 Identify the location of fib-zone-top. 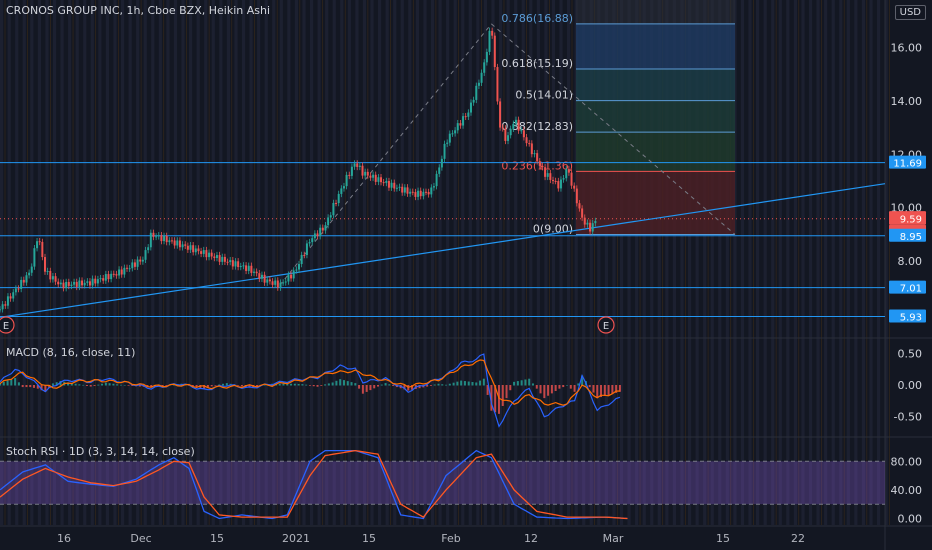
(655, 12).